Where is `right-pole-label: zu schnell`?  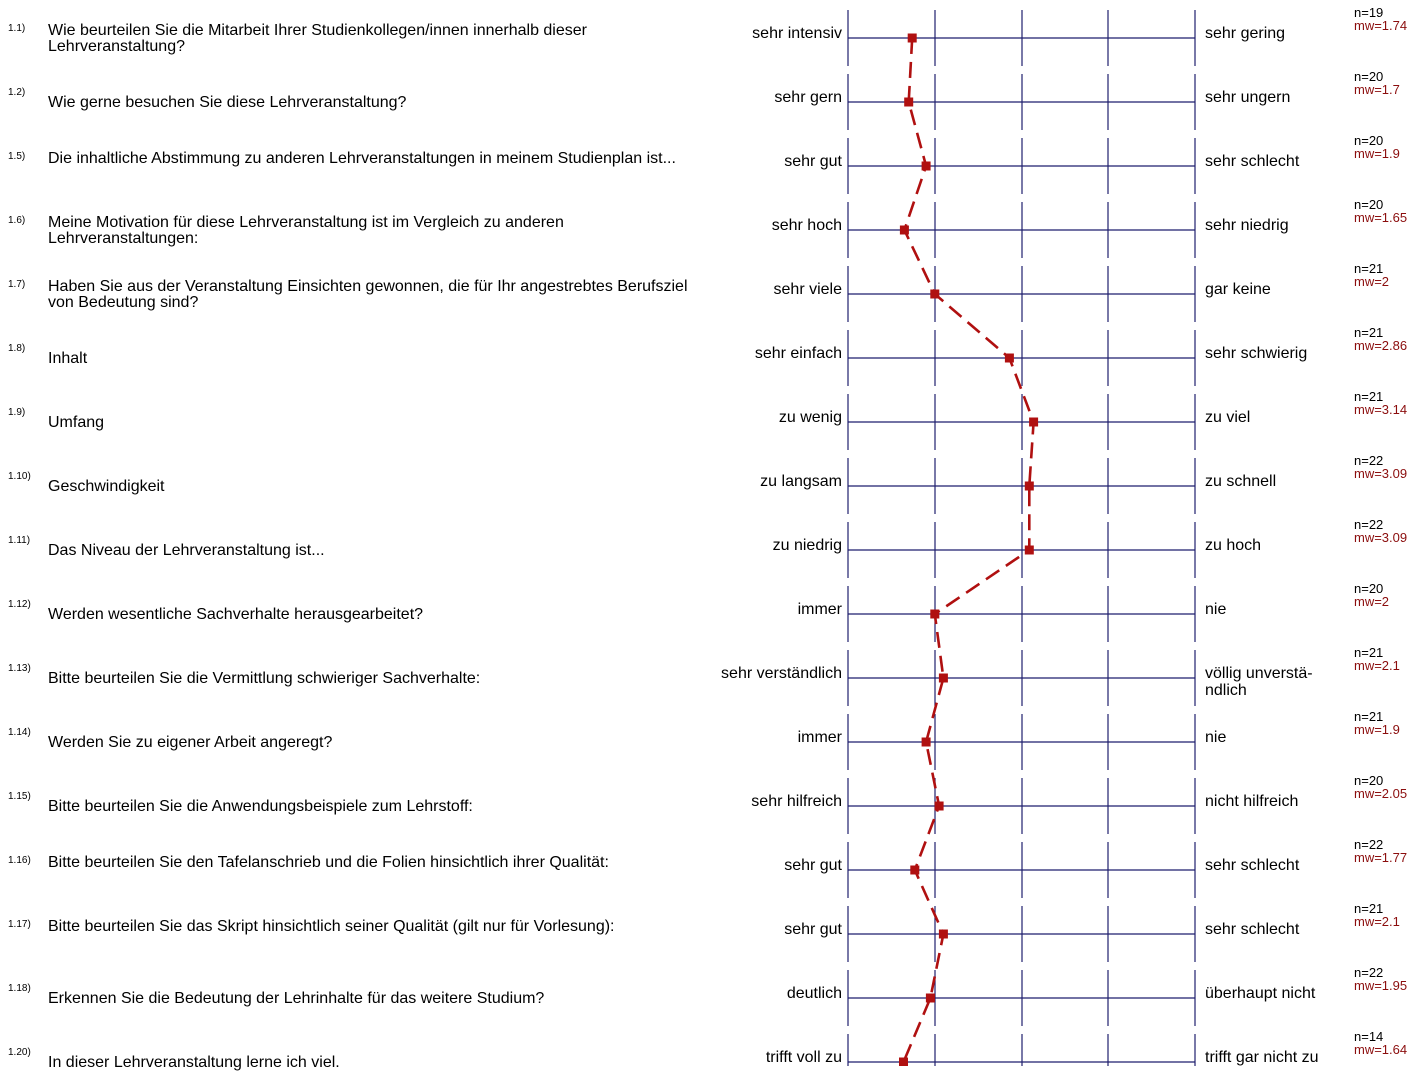 right-pole-label: zu schnell is located at coordinates (1241, 481).